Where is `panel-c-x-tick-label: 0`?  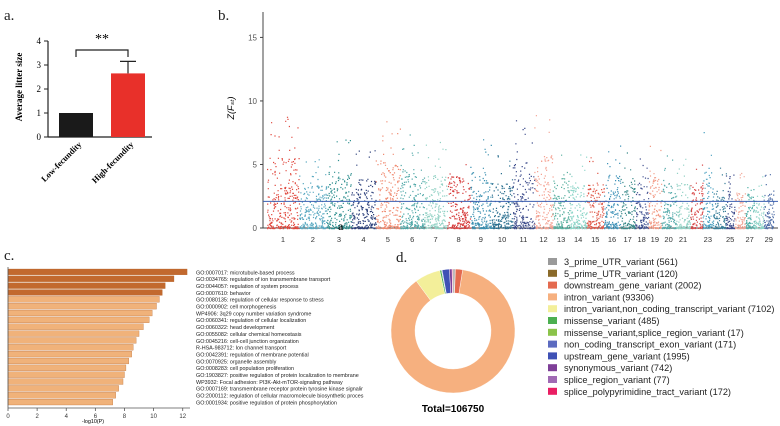
panel-c-x-tick-label: 0 is located at coordinates (8, 417).